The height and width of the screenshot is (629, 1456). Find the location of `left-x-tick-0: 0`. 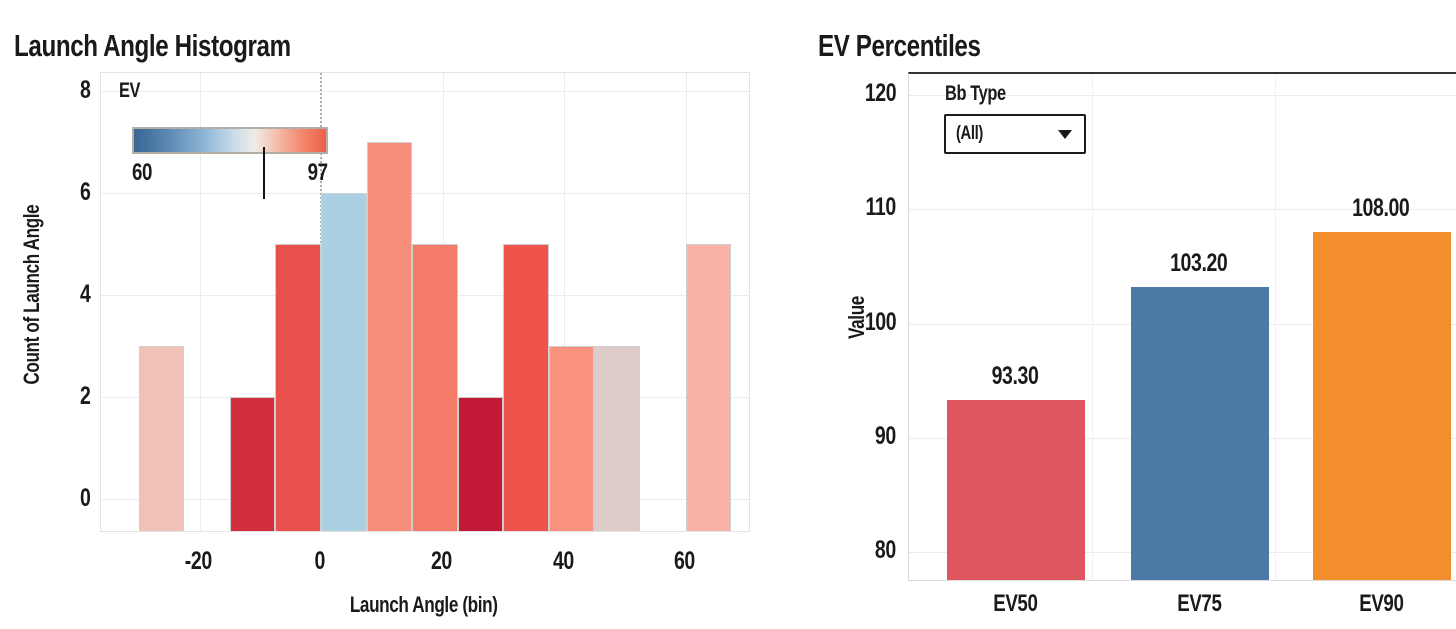

left-x-tick-0: 0 is located at coordinates (320, 561).